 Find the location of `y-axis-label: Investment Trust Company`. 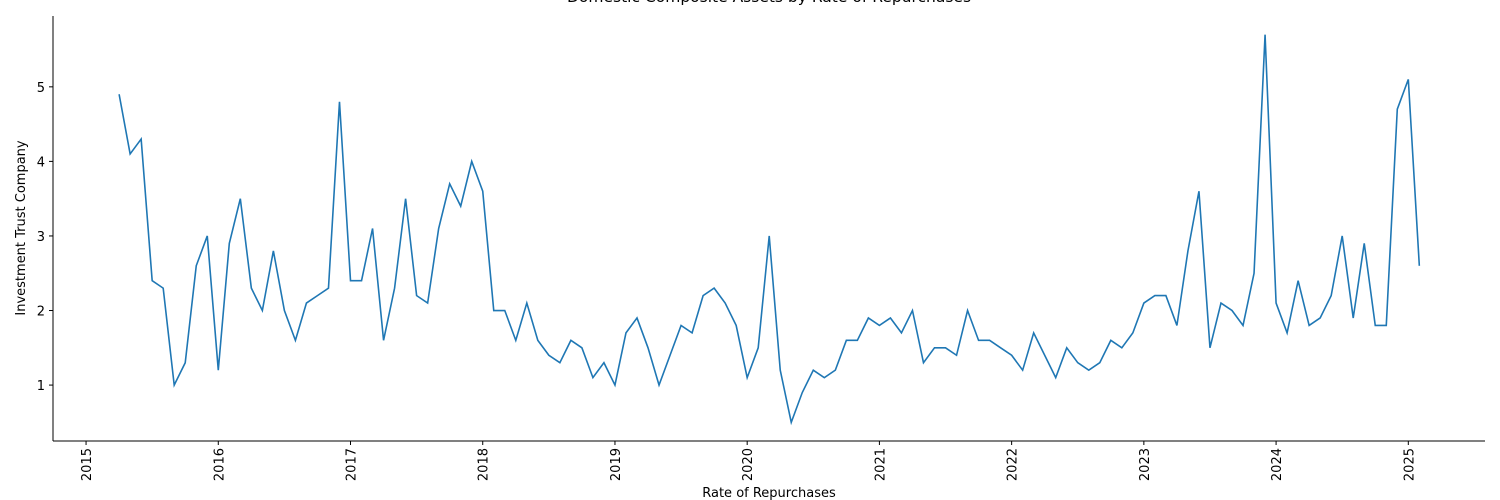

y-axis-label: Investment Trust Company is located at coordinates (21, 228).